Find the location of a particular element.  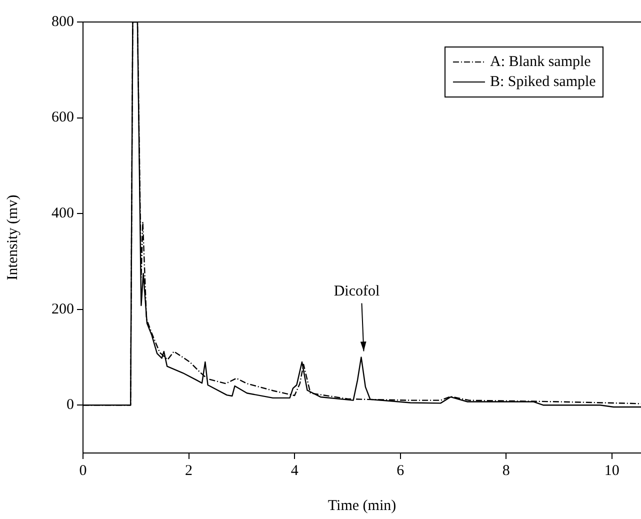

x-tick-label: 0 is located at coordinates (83, 470).